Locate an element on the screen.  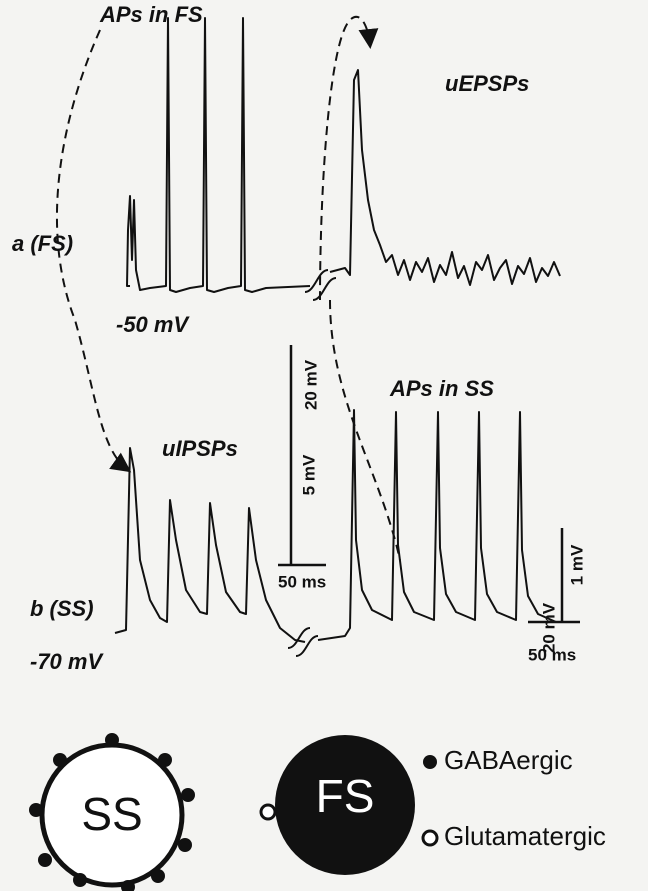
ss-cell: SS is located at coordinates (112, 812).